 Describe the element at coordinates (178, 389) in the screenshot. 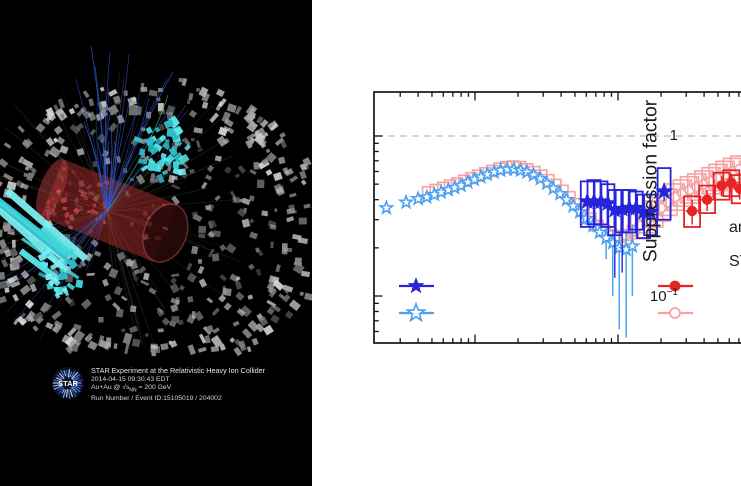

I see `caption-system: Au+Au @ √sNN = 200 GeV` at that location.